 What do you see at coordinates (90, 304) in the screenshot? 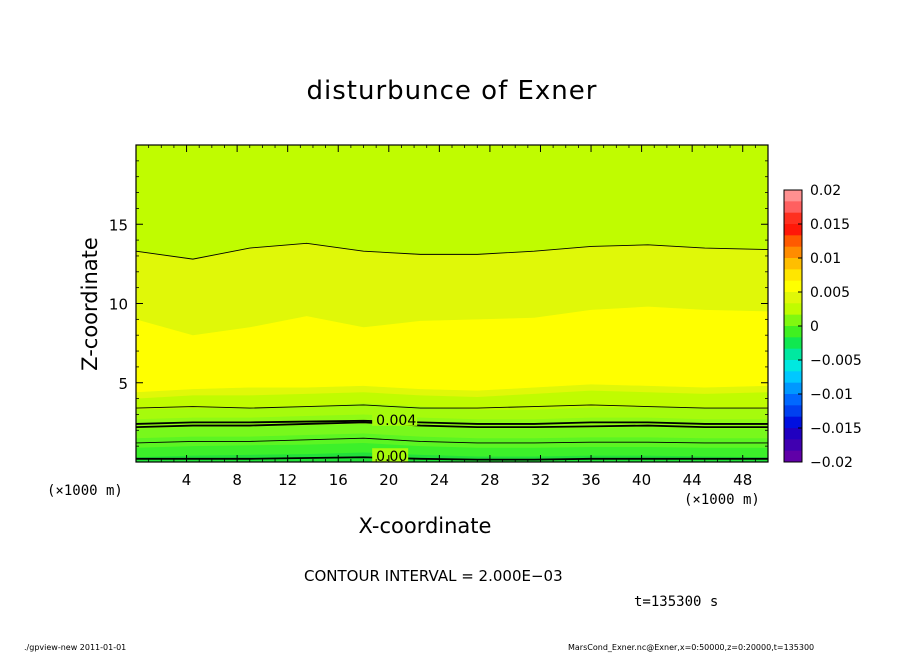
I see `y-axis-label: Z-coordinate` at bounding box center [90, 304].